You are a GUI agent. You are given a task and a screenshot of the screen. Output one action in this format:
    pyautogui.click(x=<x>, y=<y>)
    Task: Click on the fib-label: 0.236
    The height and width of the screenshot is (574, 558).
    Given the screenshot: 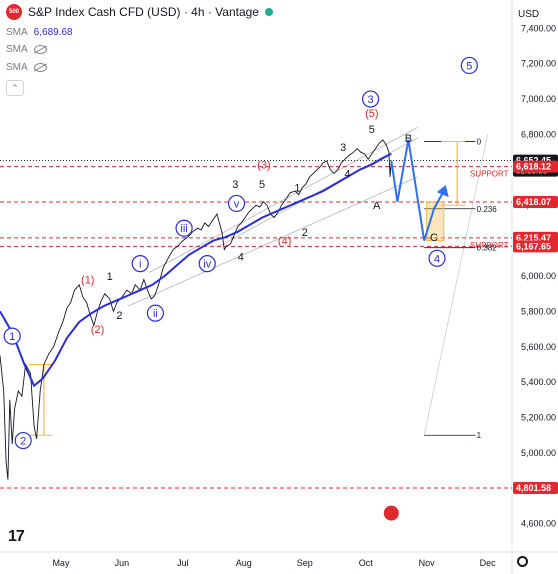 What is the action you would take?
    pyautogui.click(x=487, y=209)
    